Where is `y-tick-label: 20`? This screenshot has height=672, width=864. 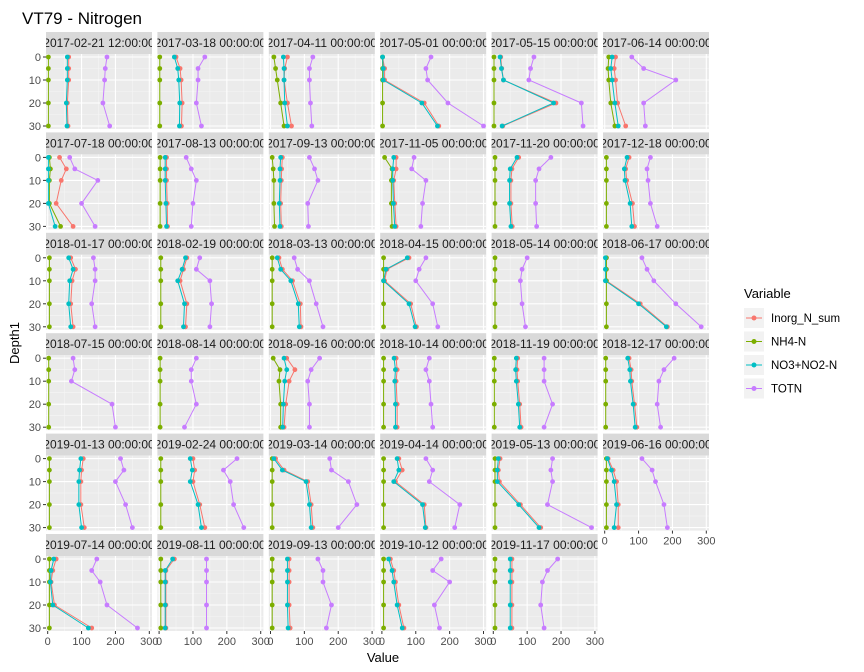
y-tick-label: 20 is located at coordinates (35, 305).